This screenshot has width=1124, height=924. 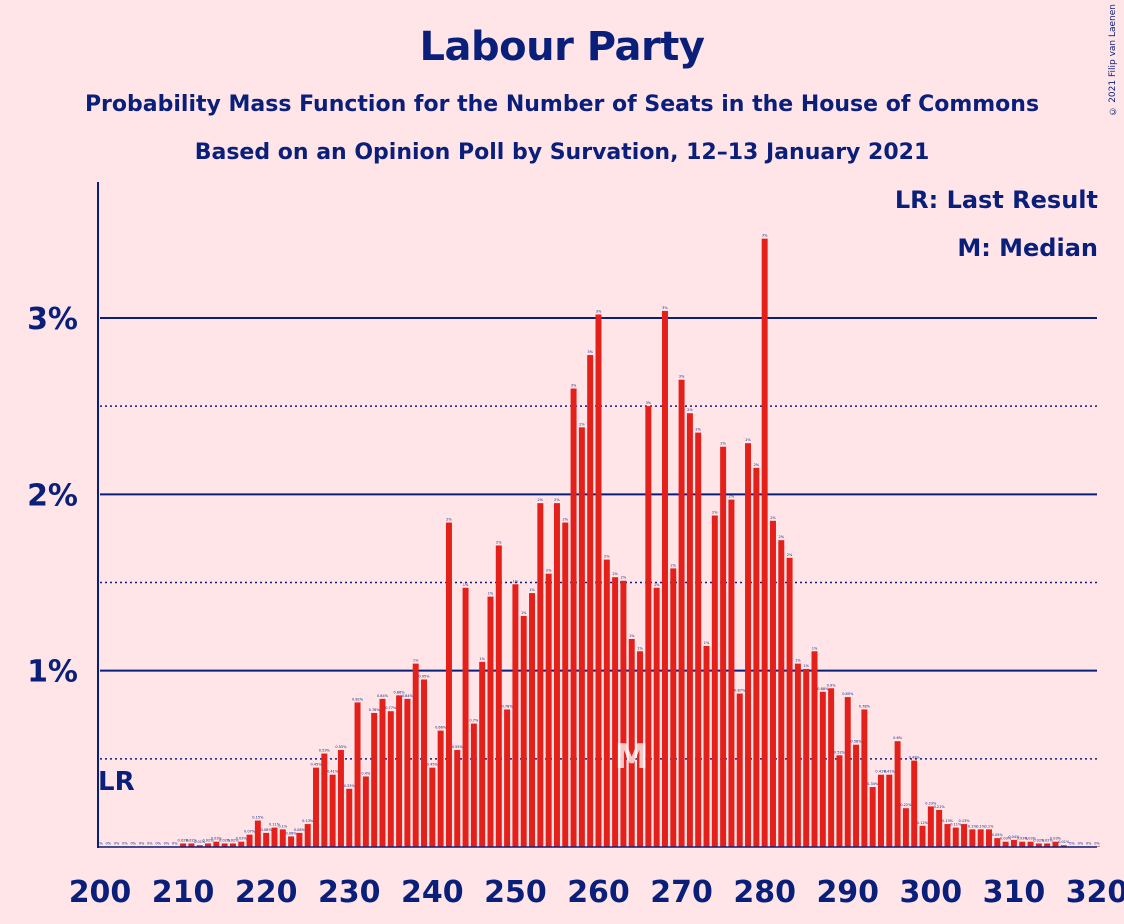 I want to click on data-label: 0.9%, so click(x=832, y=685).